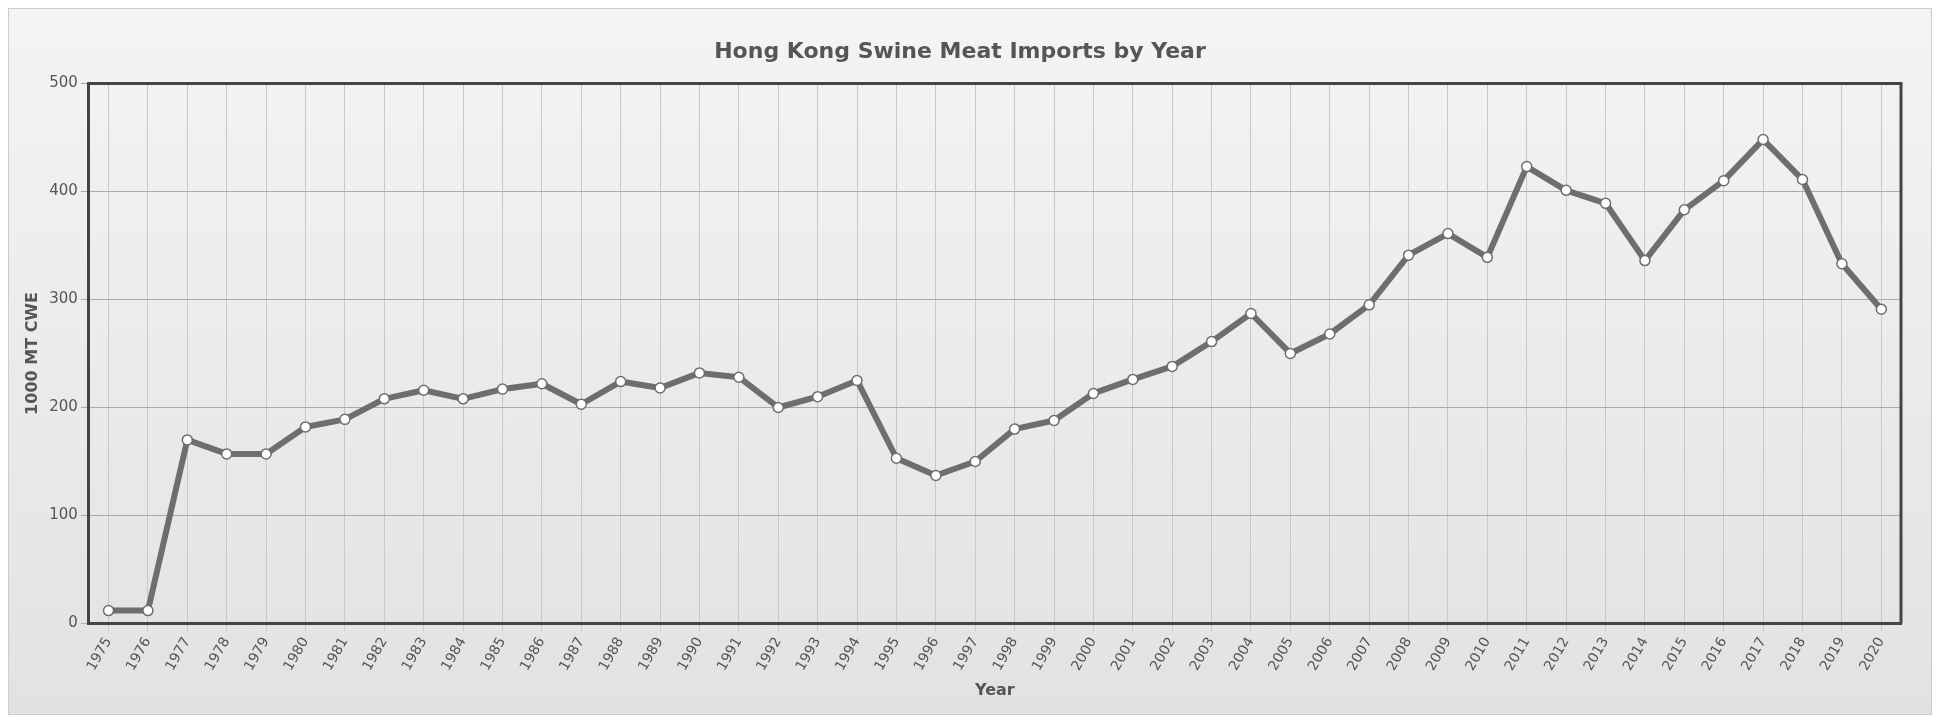 The height and width of the screenshot is (723, 1940). I want to click on y-tick-label: 100, so click(63, 514).